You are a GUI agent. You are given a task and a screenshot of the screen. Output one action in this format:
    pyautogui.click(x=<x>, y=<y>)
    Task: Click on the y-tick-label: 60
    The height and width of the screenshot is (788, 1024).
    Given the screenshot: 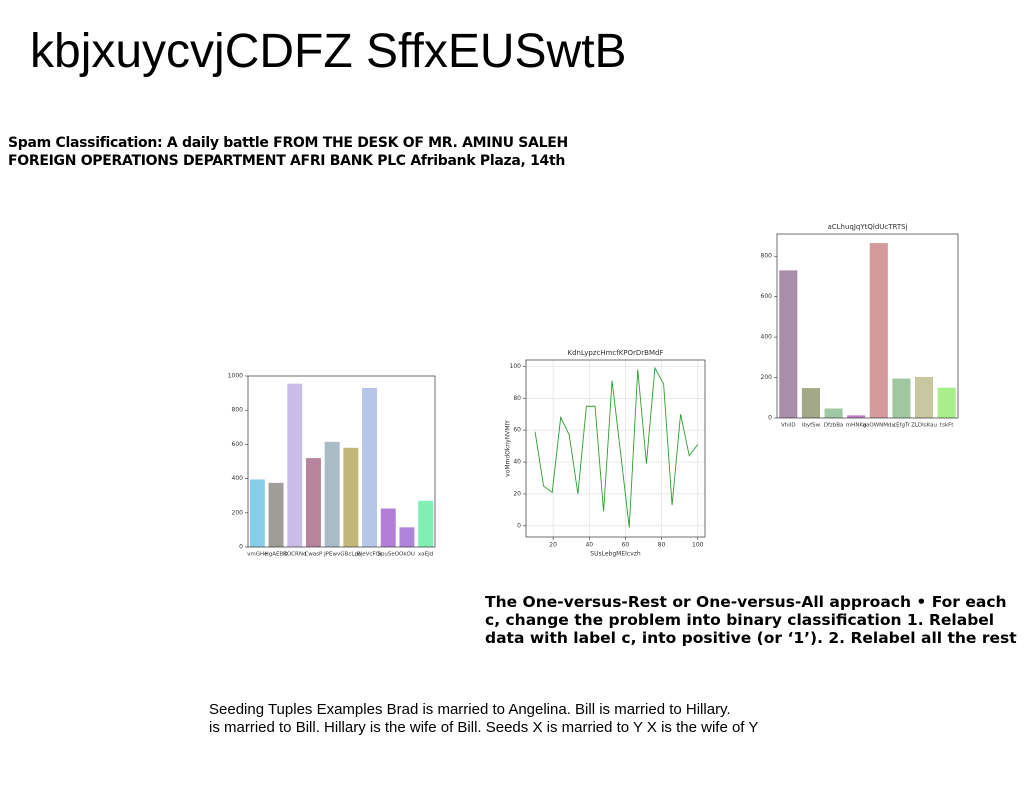 What is the action you would take?
    pyautogui.click(x=517, y=430)
    